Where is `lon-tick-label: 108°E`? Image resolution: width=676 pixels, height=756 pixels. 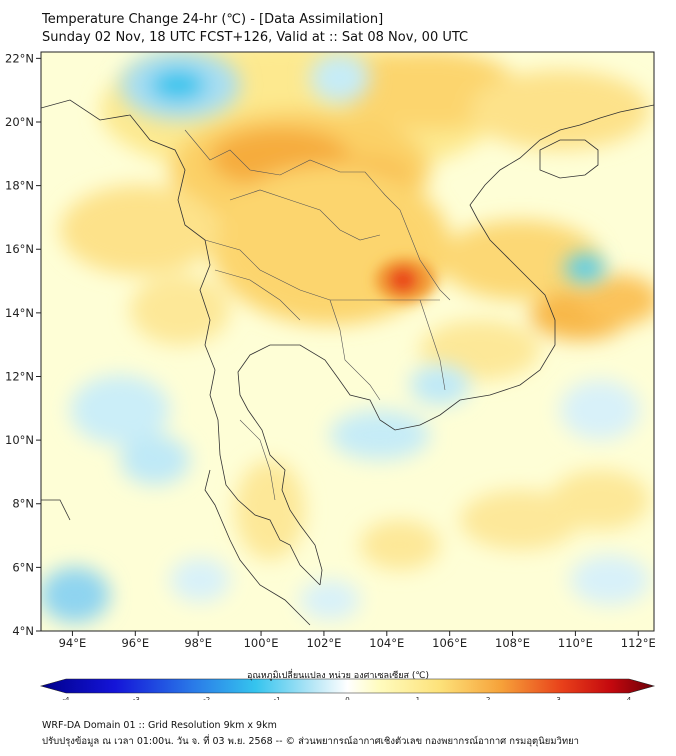
lon-tick-label: 108°E is located at coordinates (512, 643).